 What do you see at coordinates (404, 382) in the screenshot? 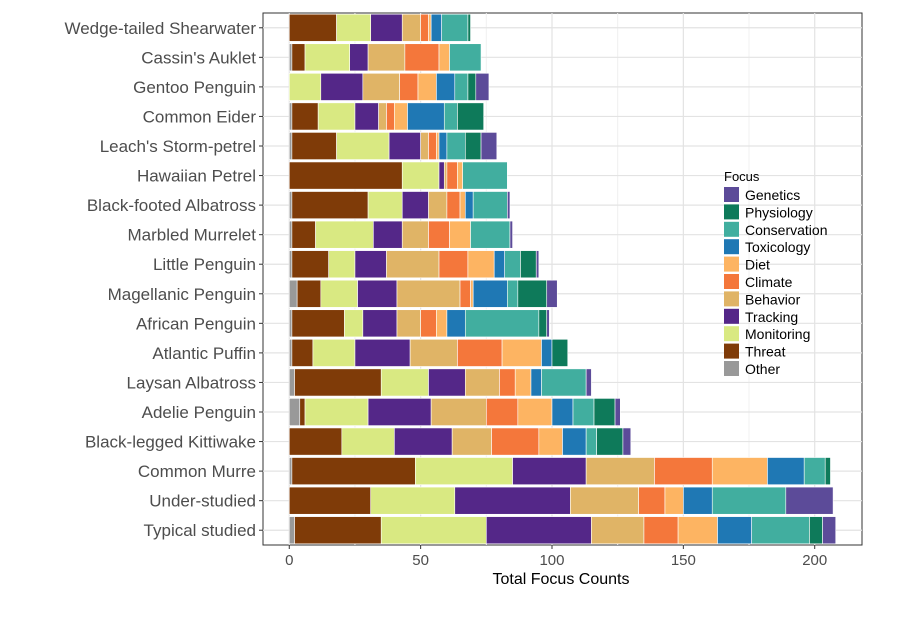
I see `bar-laysan-albatross-monitoring` at bounding box center [404, 382].